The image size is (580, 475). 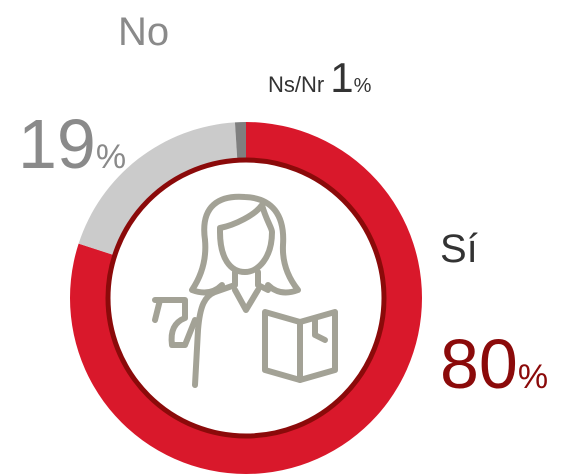 What do you see at coordinates (143, 32) in the screenshot?
I see `label: No` at bounding box center [143, 32].